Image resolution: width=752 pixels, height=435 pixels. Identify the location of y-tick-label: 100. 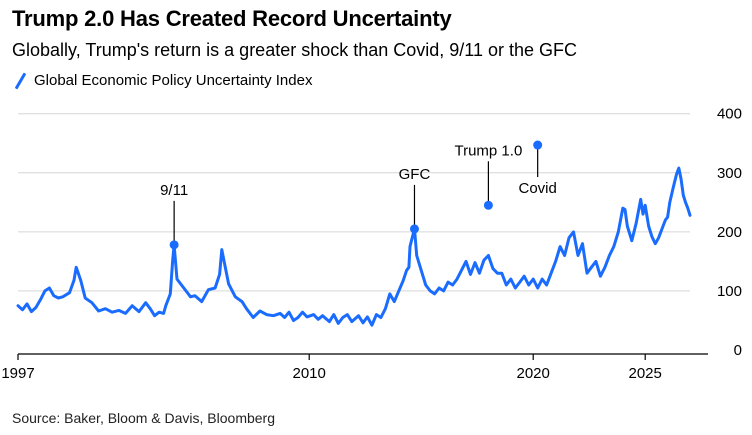
(729, 291).